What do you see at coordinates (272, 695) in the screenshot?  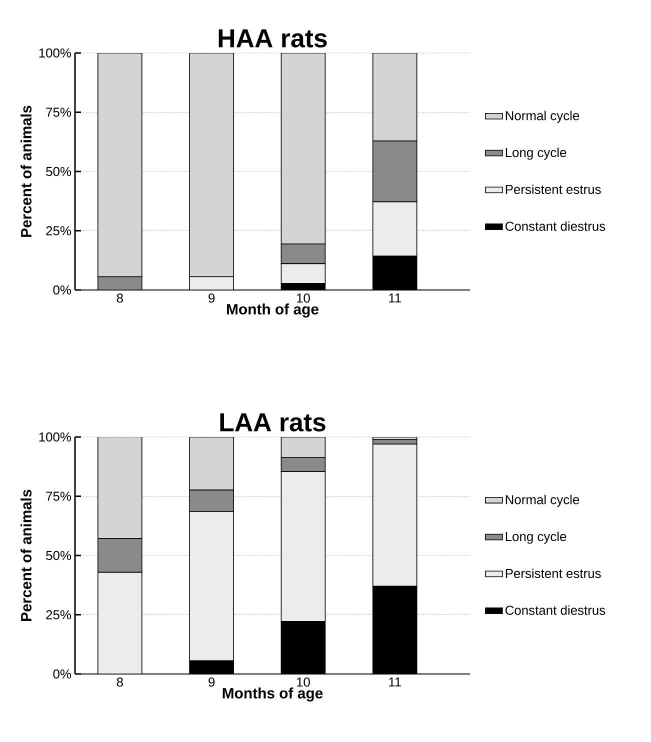 I see `x-axis-title: Months of age` at bounding box center [272, 695].